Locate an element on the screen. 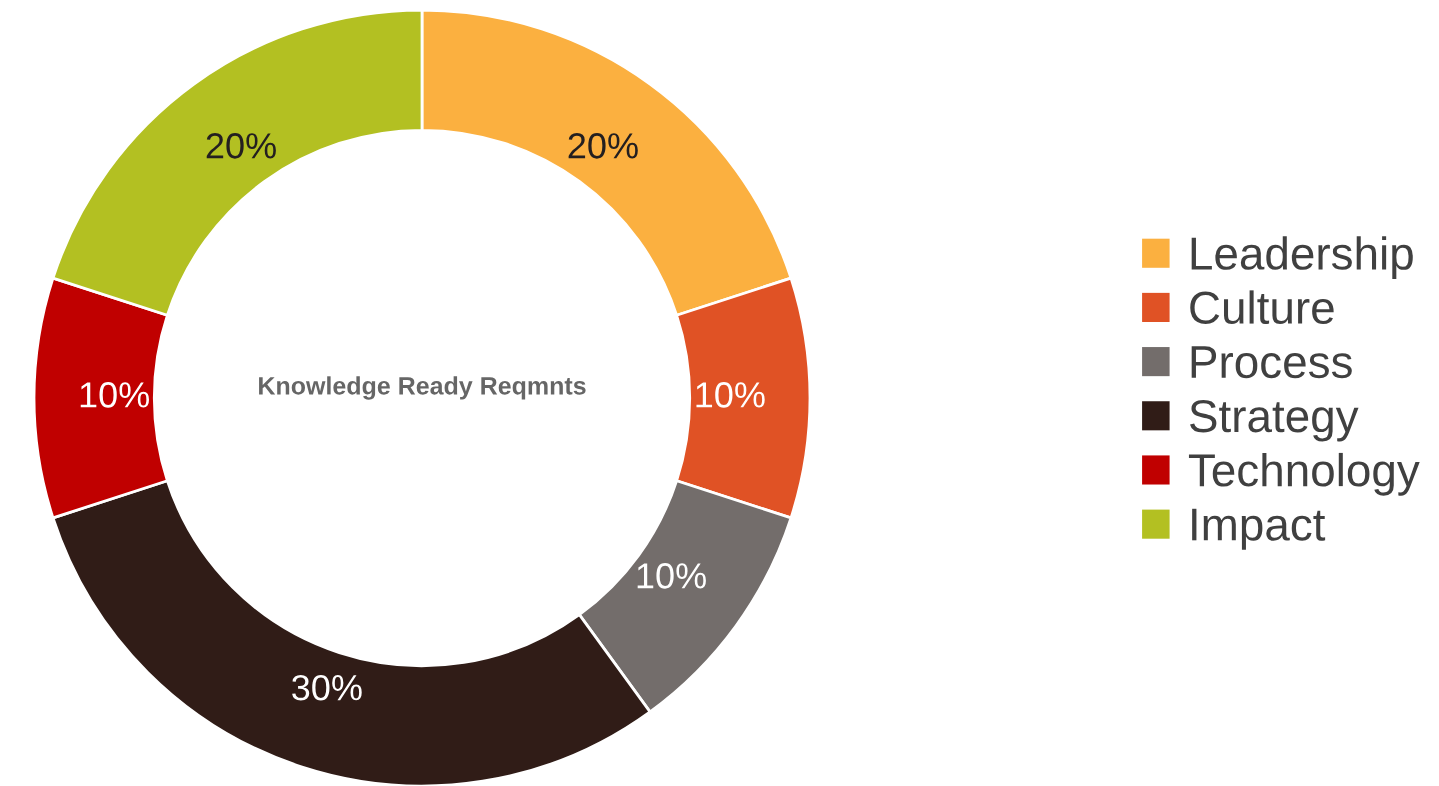 This screenshot has width=1439, height=786. legend-label: Strategy is located at coordinates (1274, 420).